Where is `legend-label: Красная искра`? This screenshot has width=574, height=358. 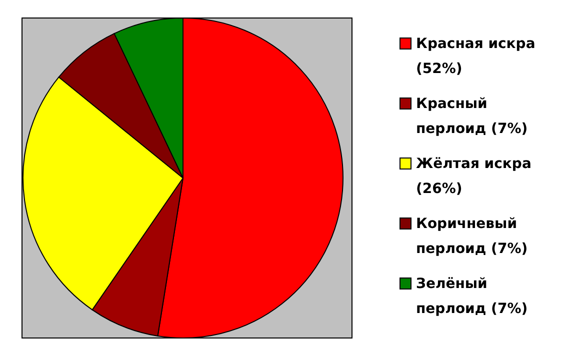
legend-label: Красная искра is located at coordinates (476, 44).